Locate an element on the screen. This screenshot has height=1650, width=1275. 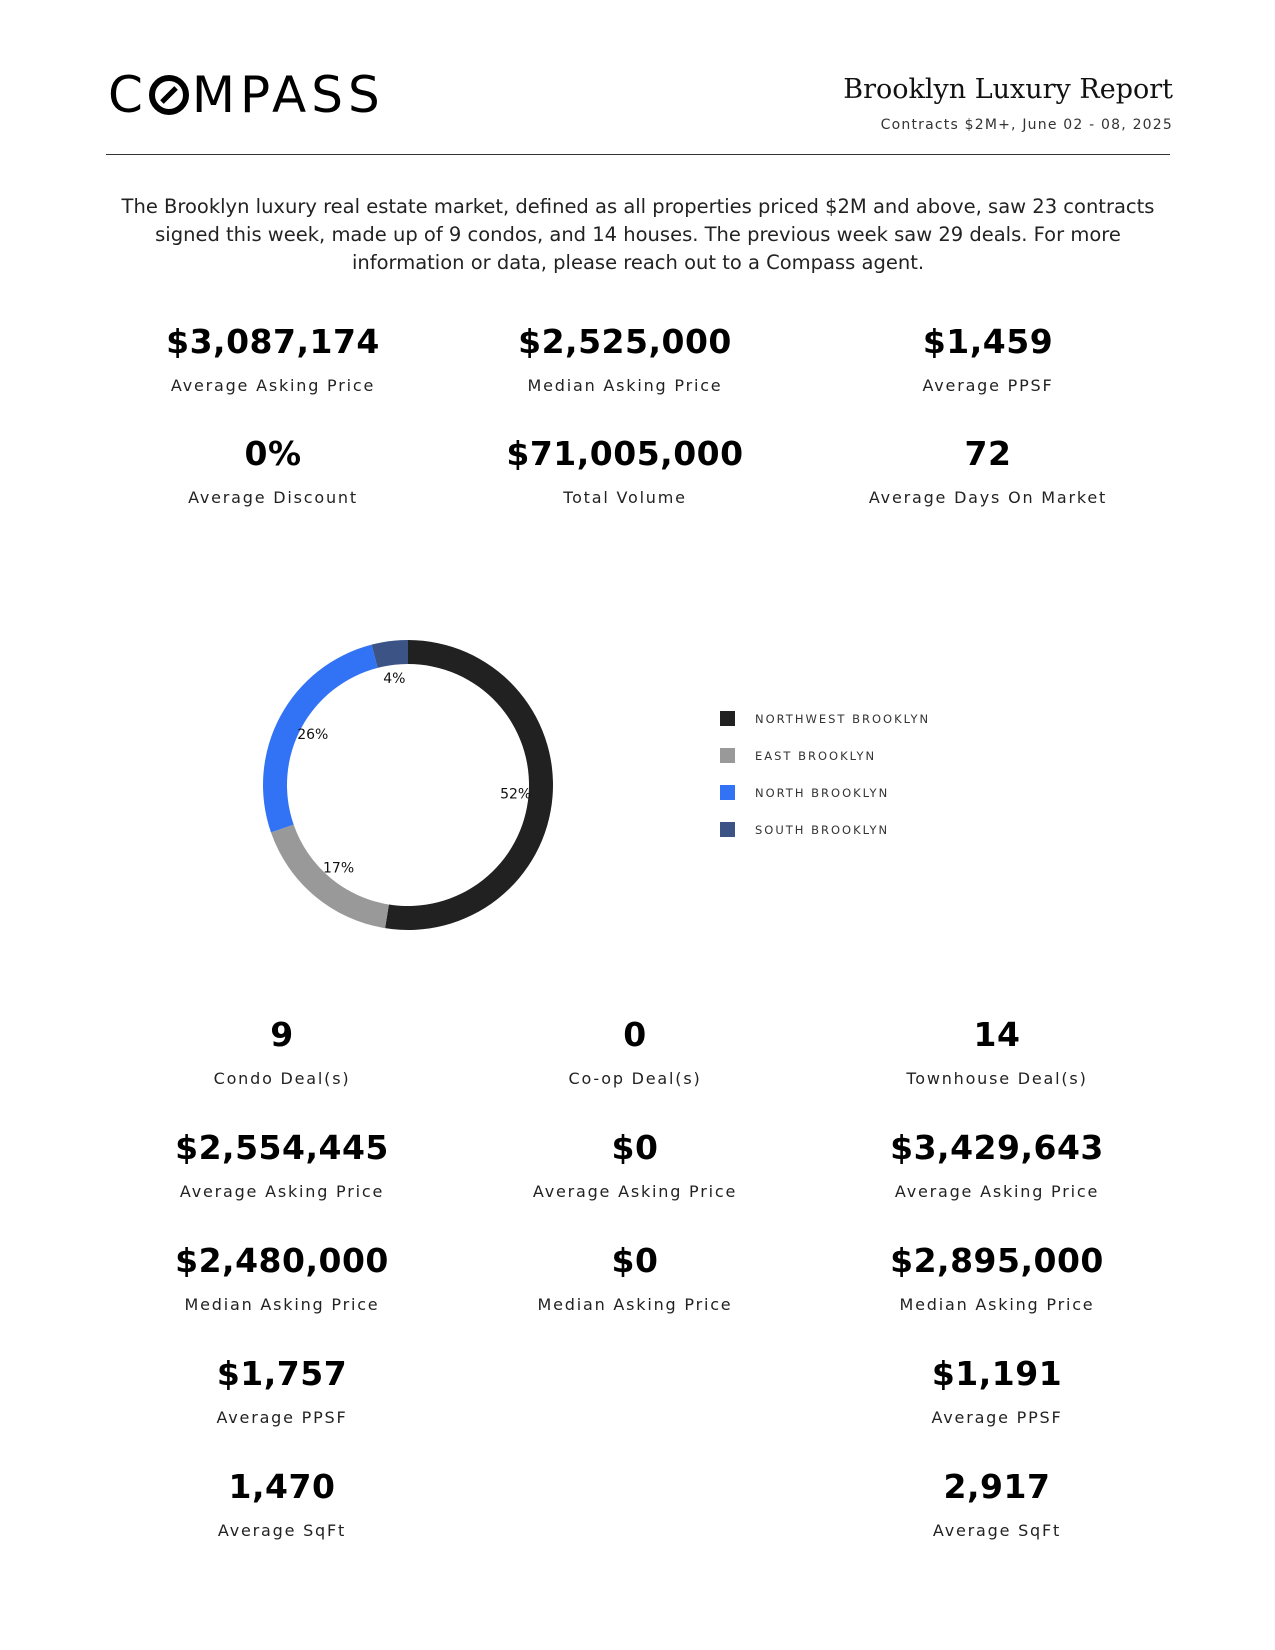
stat-value: $2,554,445 is located at coordinates (282, 1147).